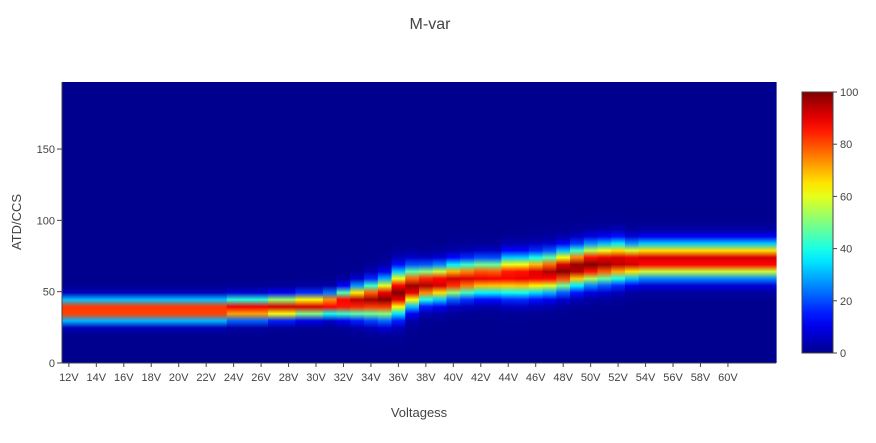 The width and height of the screenshot is (876, 443). I want to click on x-tick-label: 50V, so click(591, 378).